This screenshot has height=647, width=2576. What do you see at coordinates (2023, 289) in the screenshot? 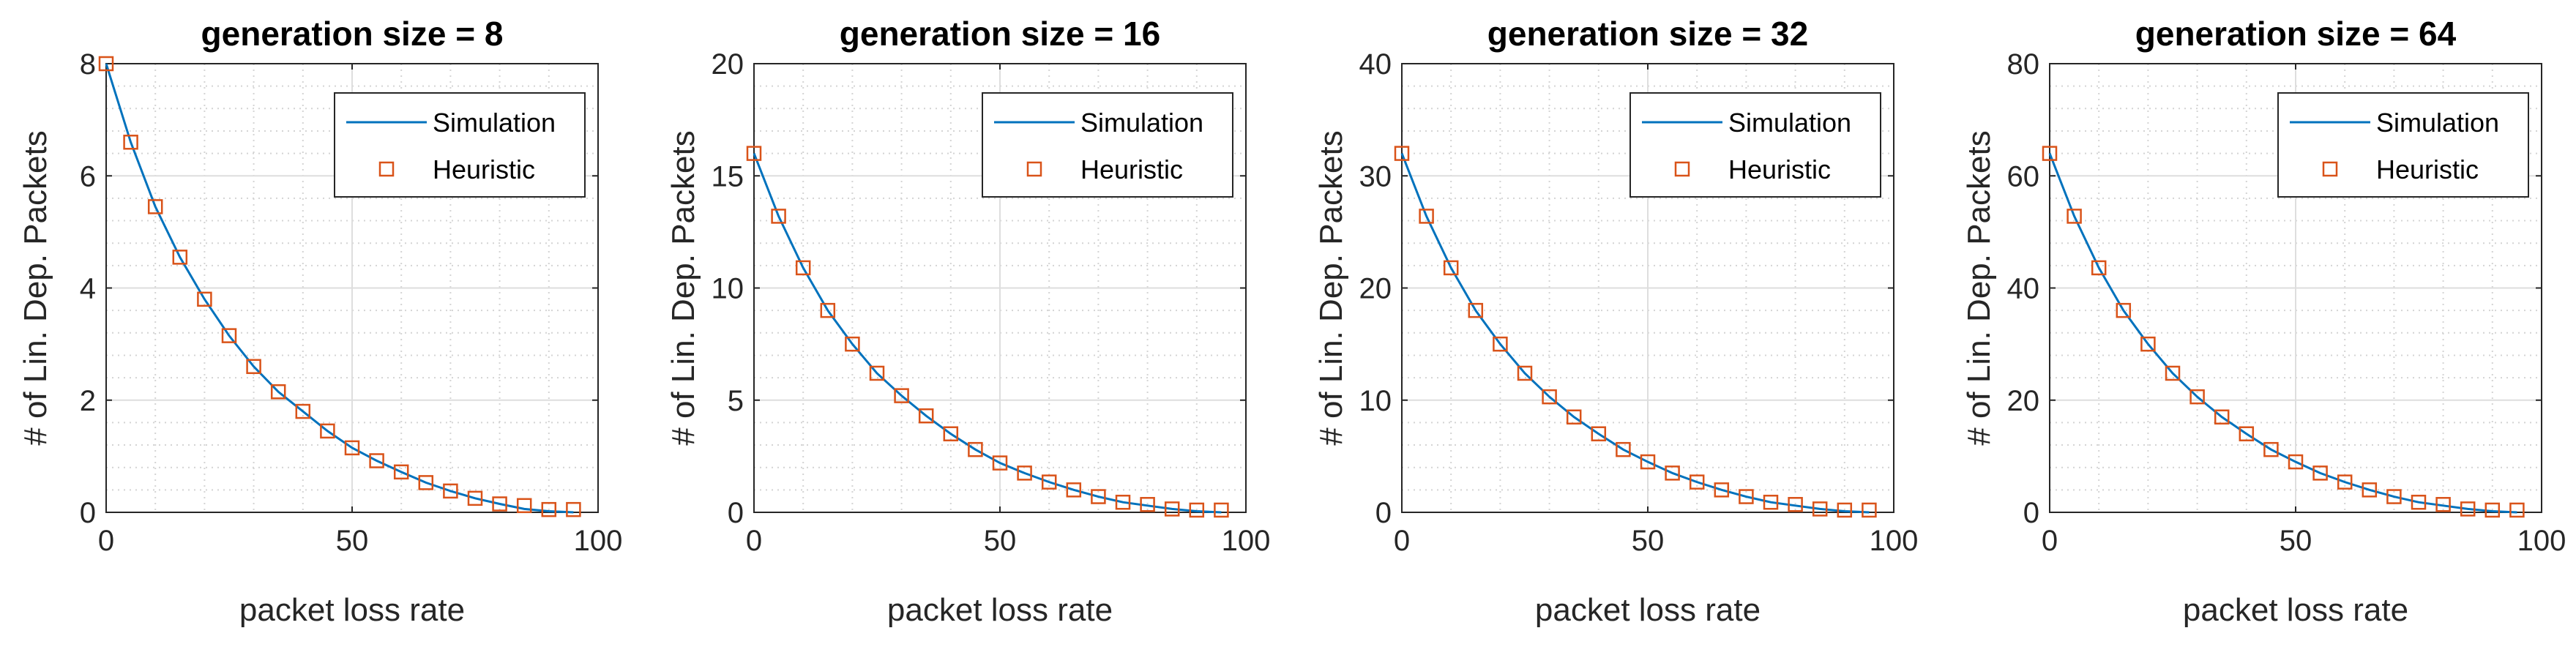
I see `y-tick-label: 40` at bounding box center [2023, 289].